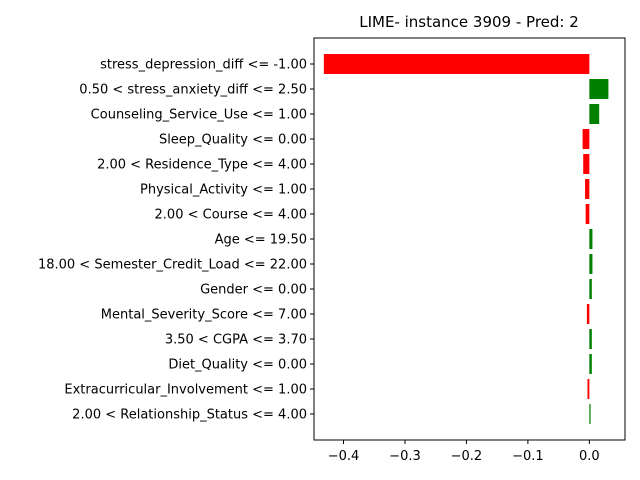  I want to click on y-tick-label: 0.50 < stress_anxiety_diff <= 2.50, so click(193, 90).